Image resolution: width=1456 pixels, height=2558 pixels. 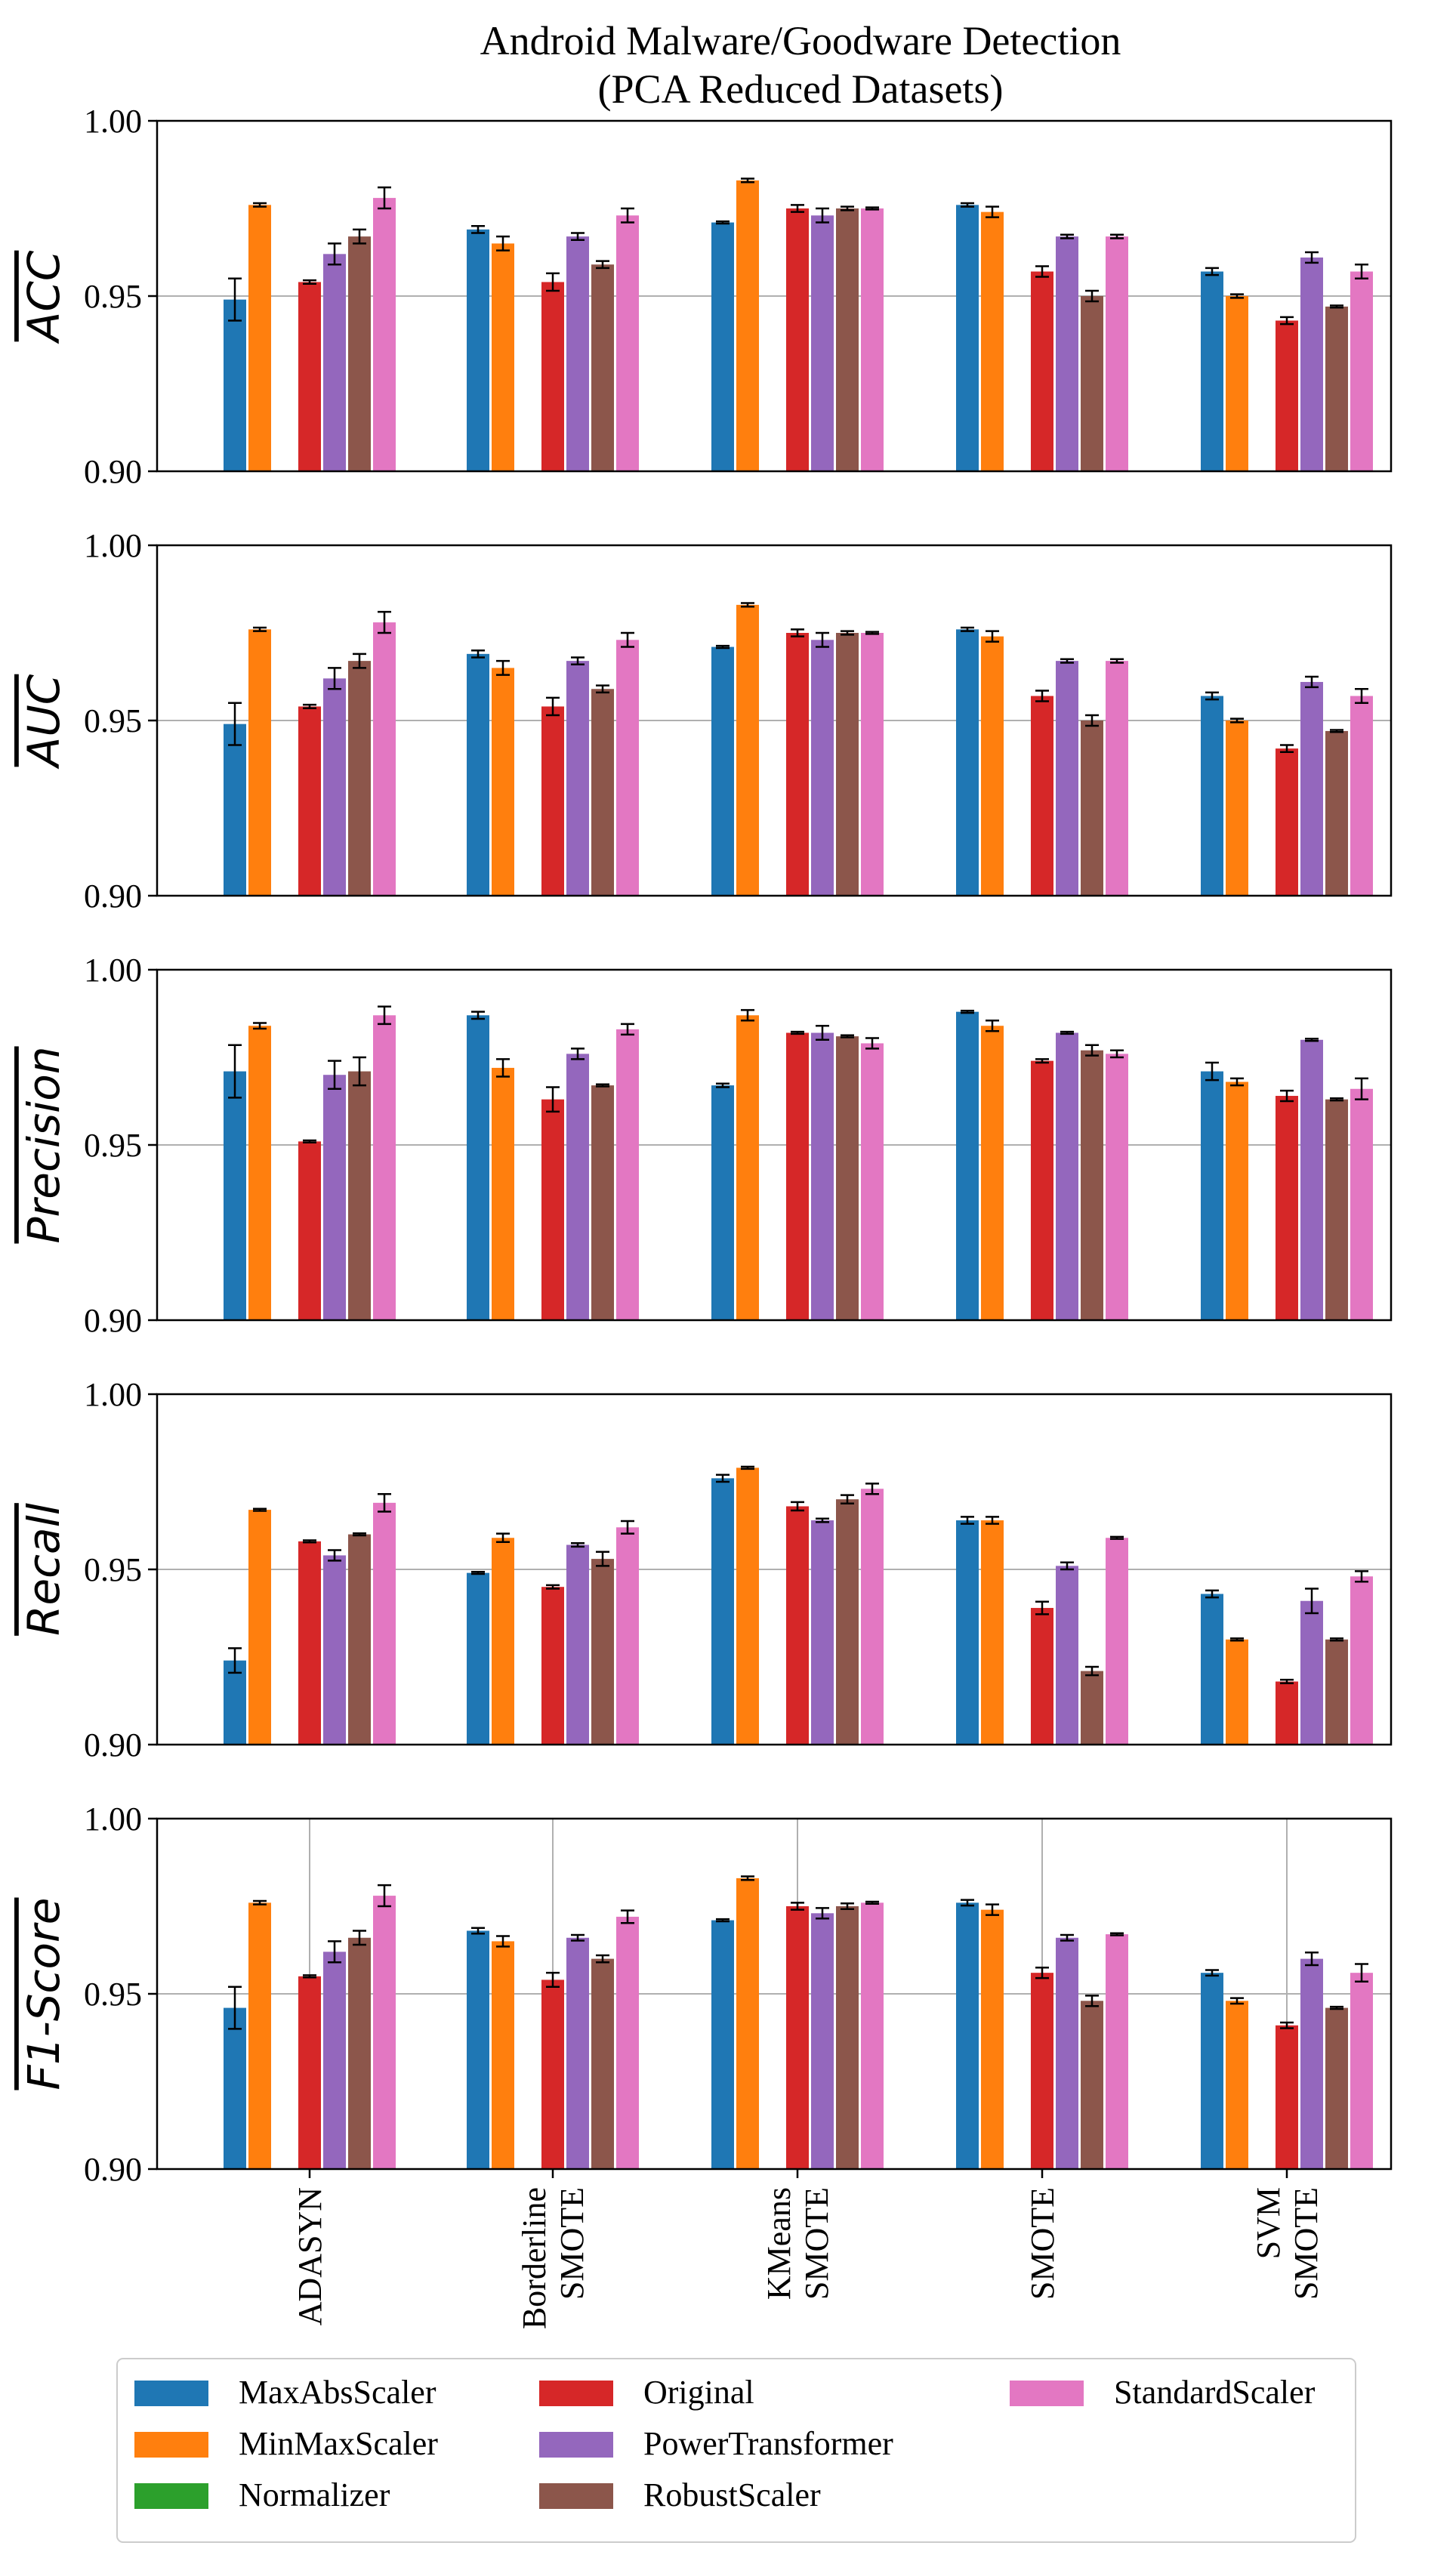 What do you see at coordinates (337, 2392) in the screenshot?
I see `legend-label: MaxAbsScaler` at bounding box center [337, 2392].